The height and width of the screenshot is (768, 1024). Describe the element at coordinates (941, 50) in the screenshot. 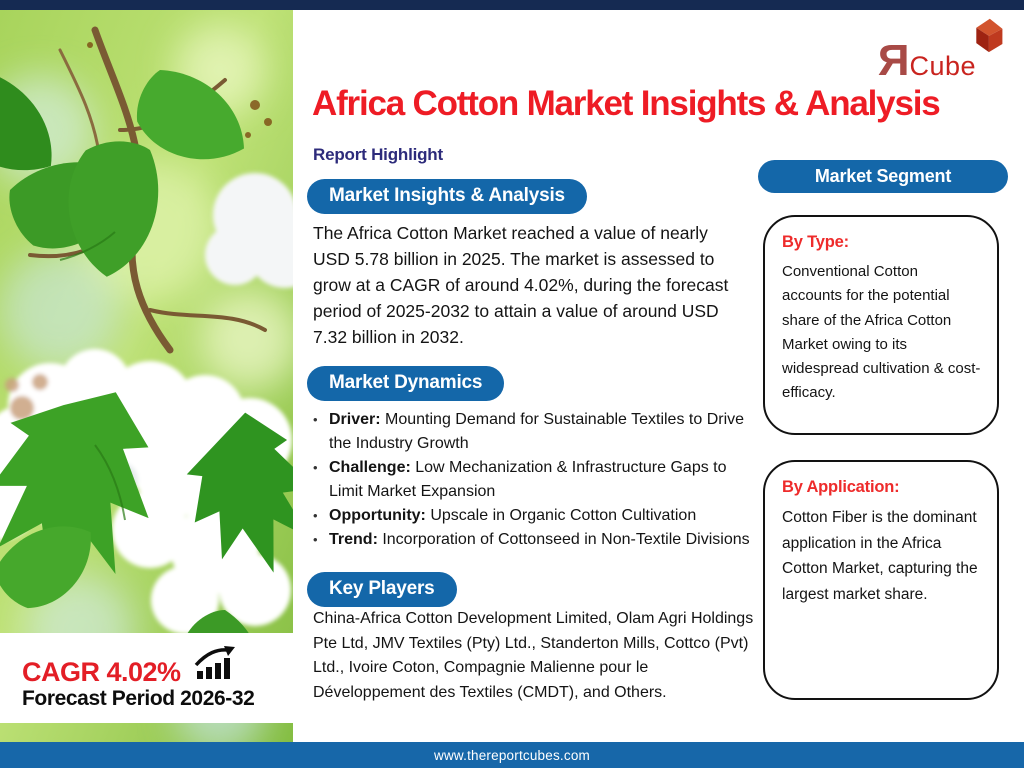

I see `brand-logo: Я Cube` at that location.